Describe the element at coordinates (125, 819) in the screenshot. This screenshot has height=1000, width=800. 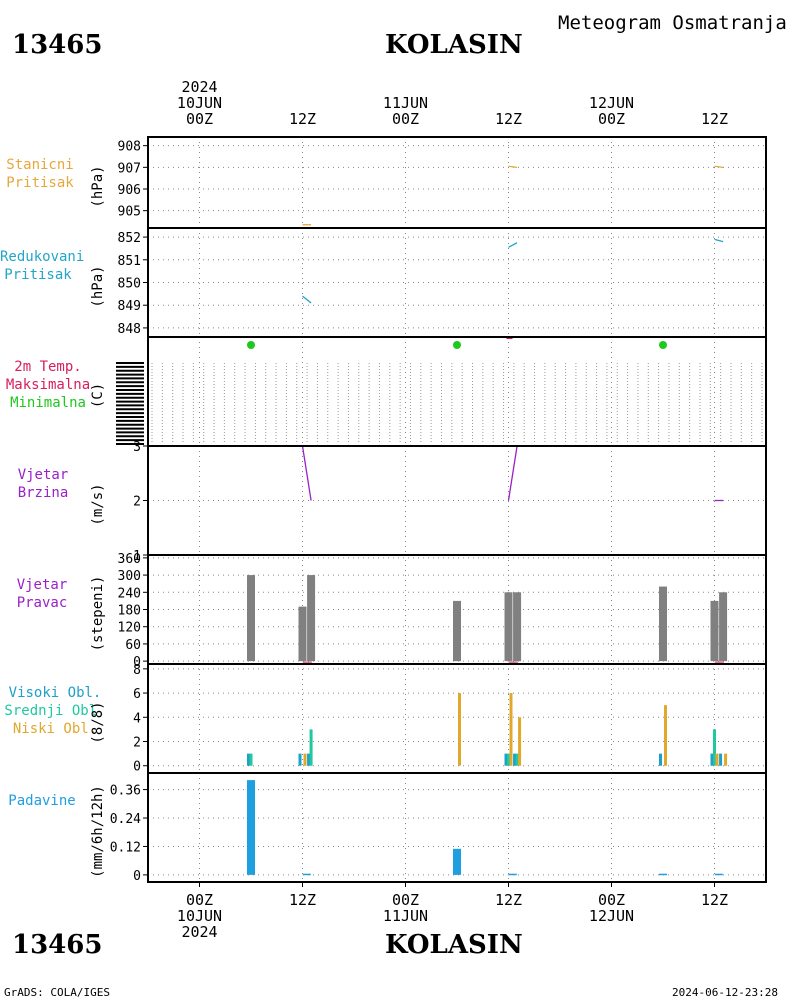
I see `y-tick-label: 0.24` at that location.